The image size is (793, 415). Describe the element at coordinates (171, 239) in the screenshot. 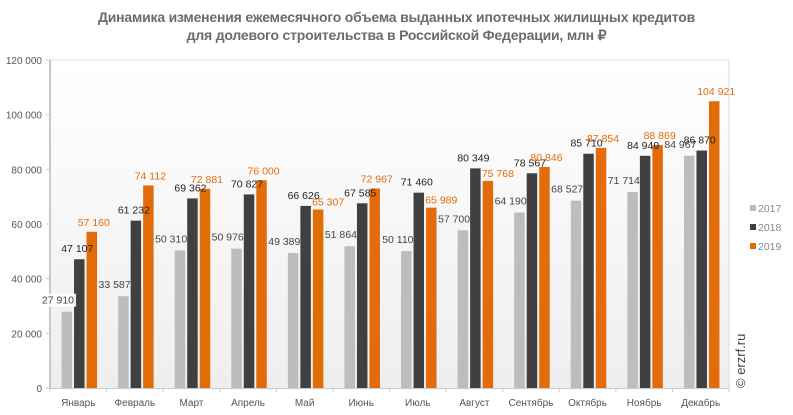

I see `value-label-2017: 50 310` at that location.